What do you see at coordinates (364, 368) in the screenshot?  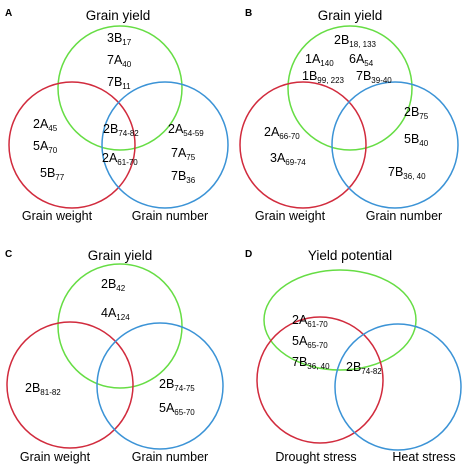 I see `panel-d-left-right-item: 2B74-82` at bounding box center [364, 368].